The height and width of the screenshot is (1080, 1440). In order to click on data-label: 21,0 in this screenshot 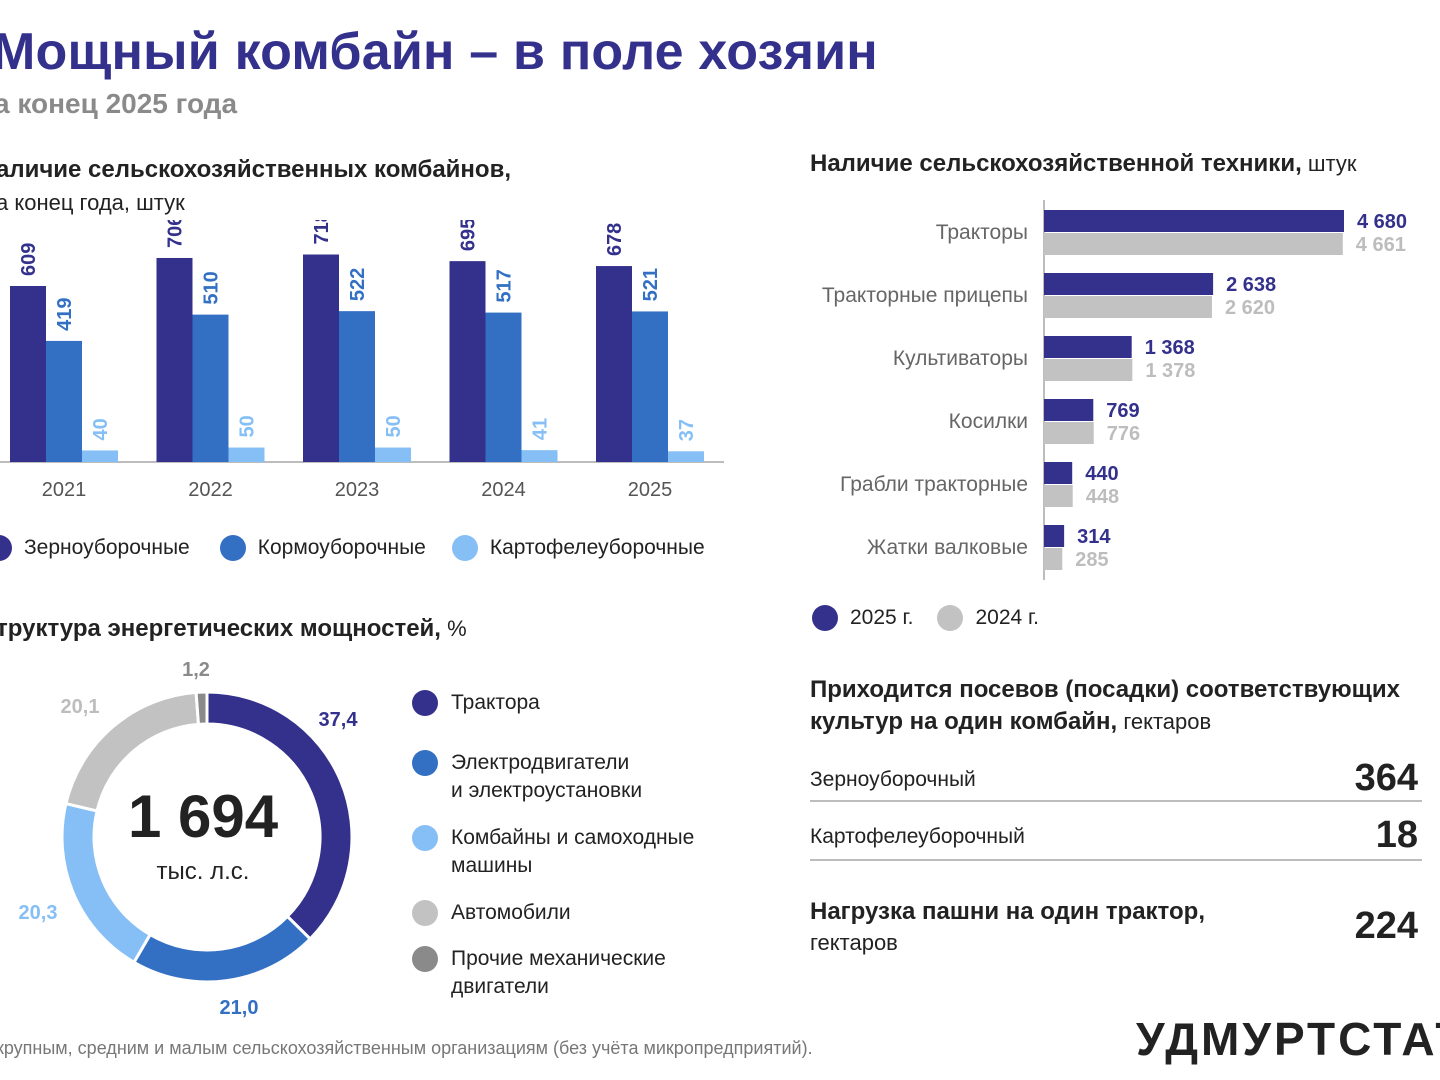, I will do `click(239, 1008)`.